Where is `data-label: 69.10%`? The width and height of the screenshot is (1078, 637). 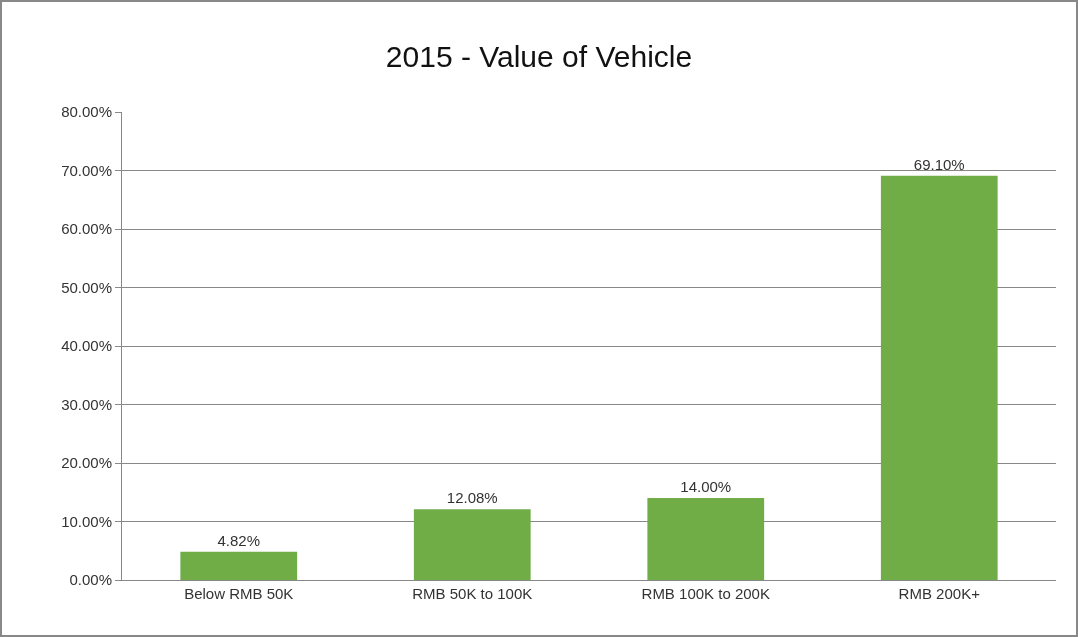
data-label: 69.10% is located at coordinates (939, 164).